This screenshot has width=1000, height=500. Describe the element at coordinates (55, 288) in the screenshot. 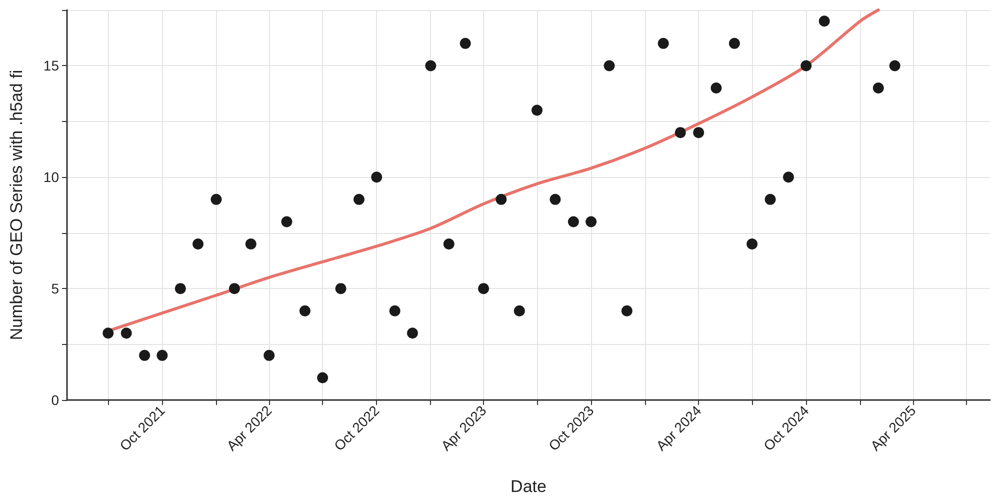

I see `y-tick-label: 5` at that location.